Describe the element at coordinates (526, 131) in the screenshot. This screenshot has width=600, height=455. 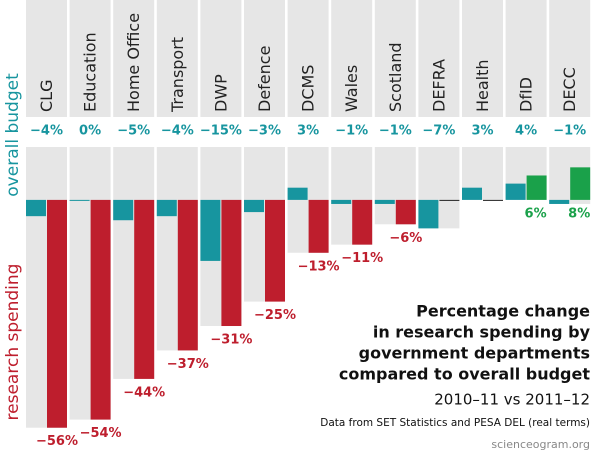
I see `budget-label: 4%` at that location.